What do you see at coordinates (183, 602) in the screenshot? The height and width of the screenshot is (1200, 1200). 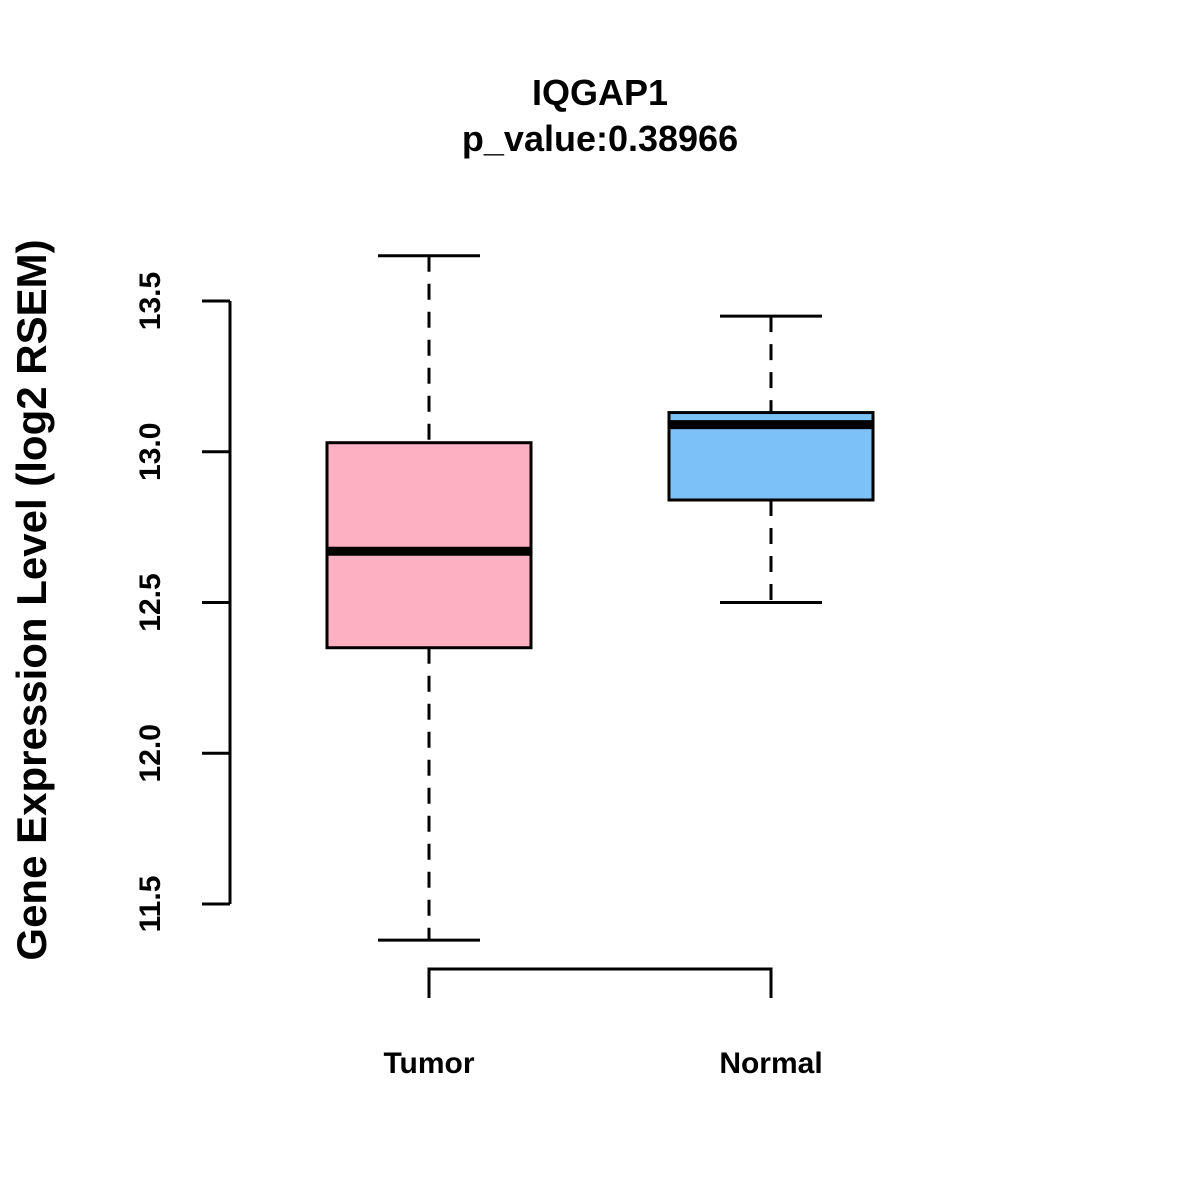 I see `y-axis: 11.5 12.0 12.5 13.0 13.5` at bounding box center [183, 602].